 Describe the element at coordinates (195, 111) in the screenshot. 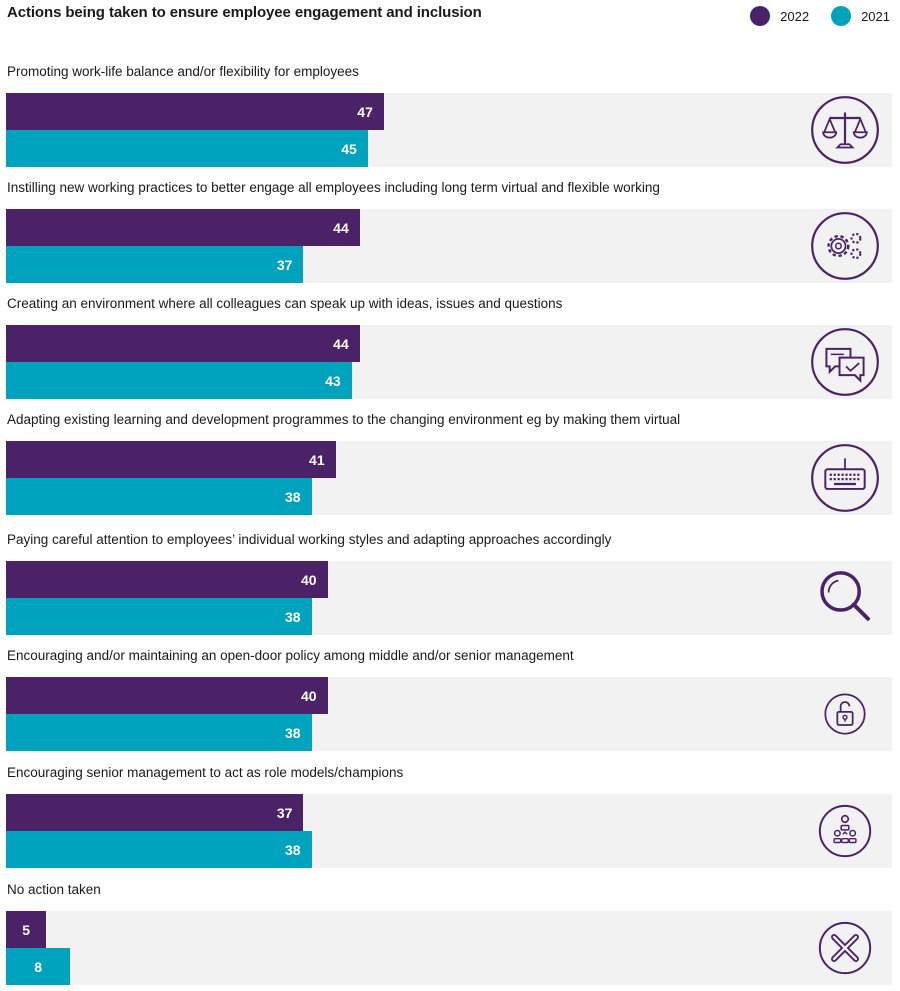

I see `bar-2022: 47` at that location.